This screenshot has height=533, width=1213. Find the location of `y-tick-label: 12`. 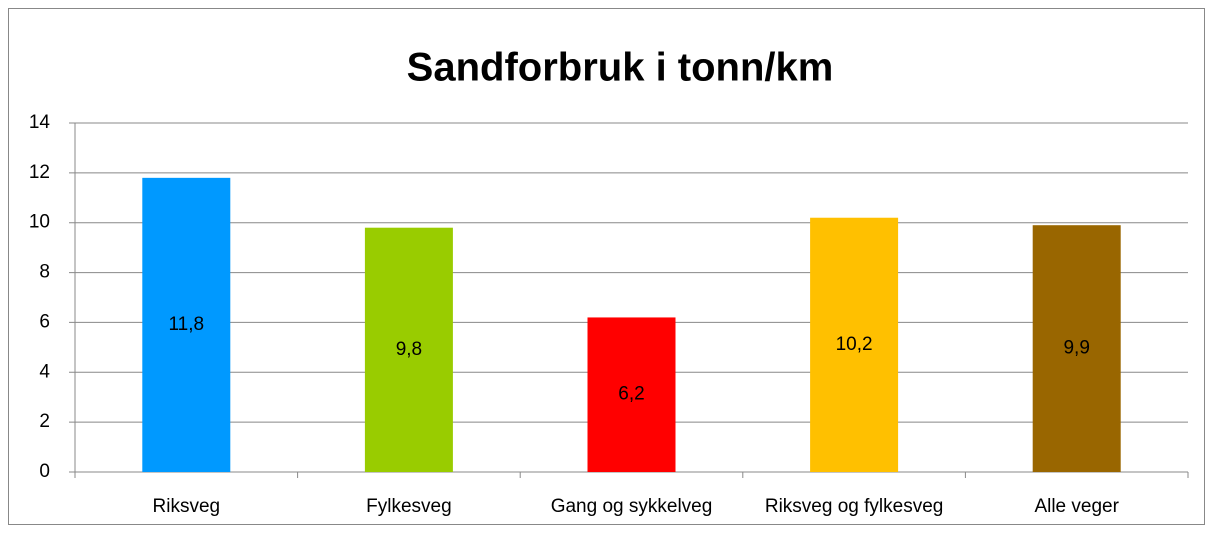

y-tick-label: 12 is located at coordinates (39, 172).